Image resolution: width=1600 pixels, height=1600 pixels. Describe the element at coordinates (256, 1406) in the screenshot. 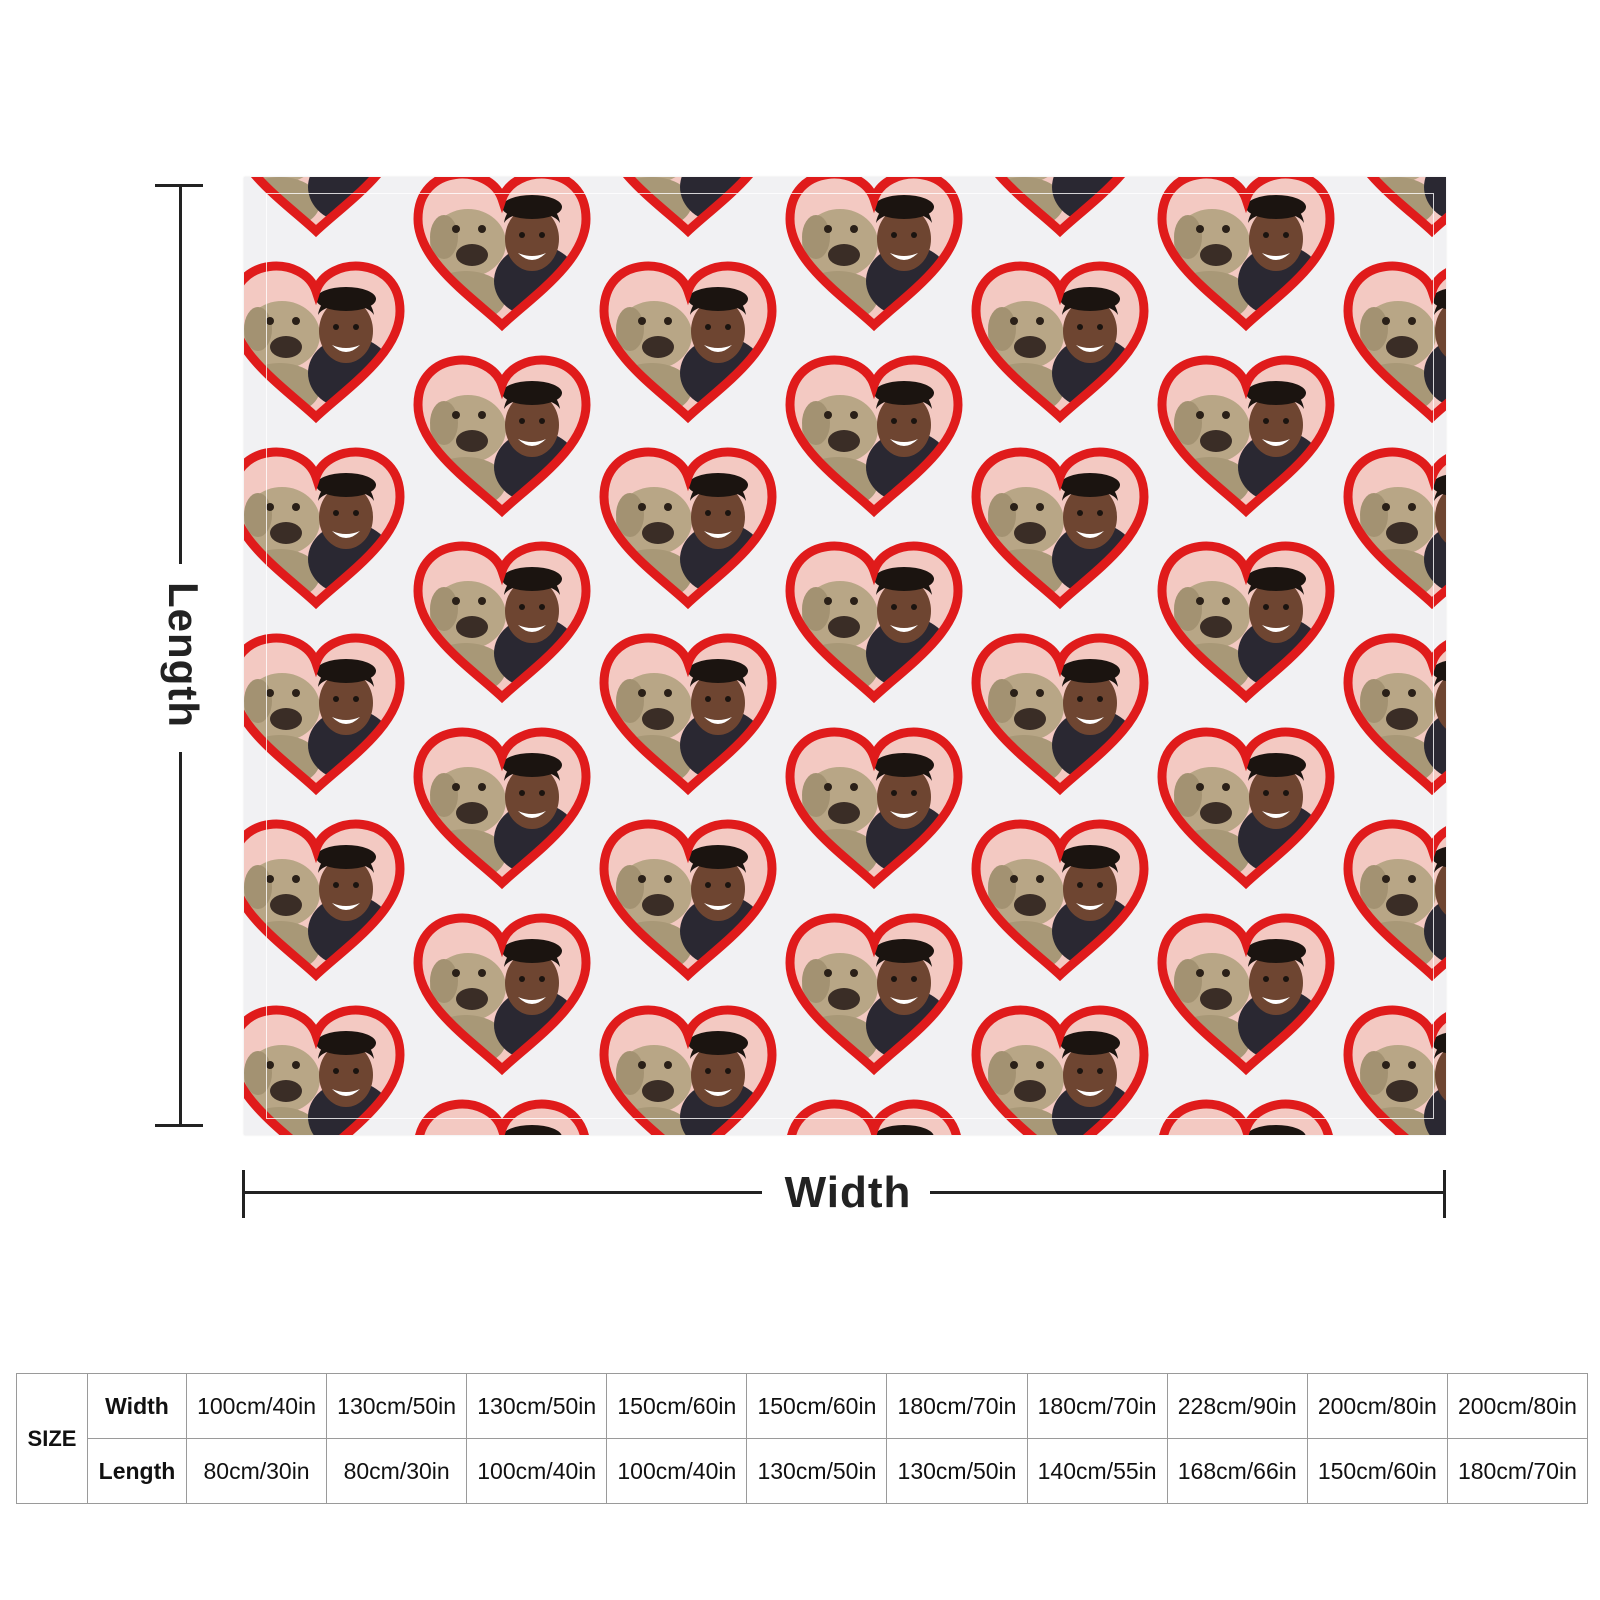

I see `width-cell: 100cm/40in` at that location.